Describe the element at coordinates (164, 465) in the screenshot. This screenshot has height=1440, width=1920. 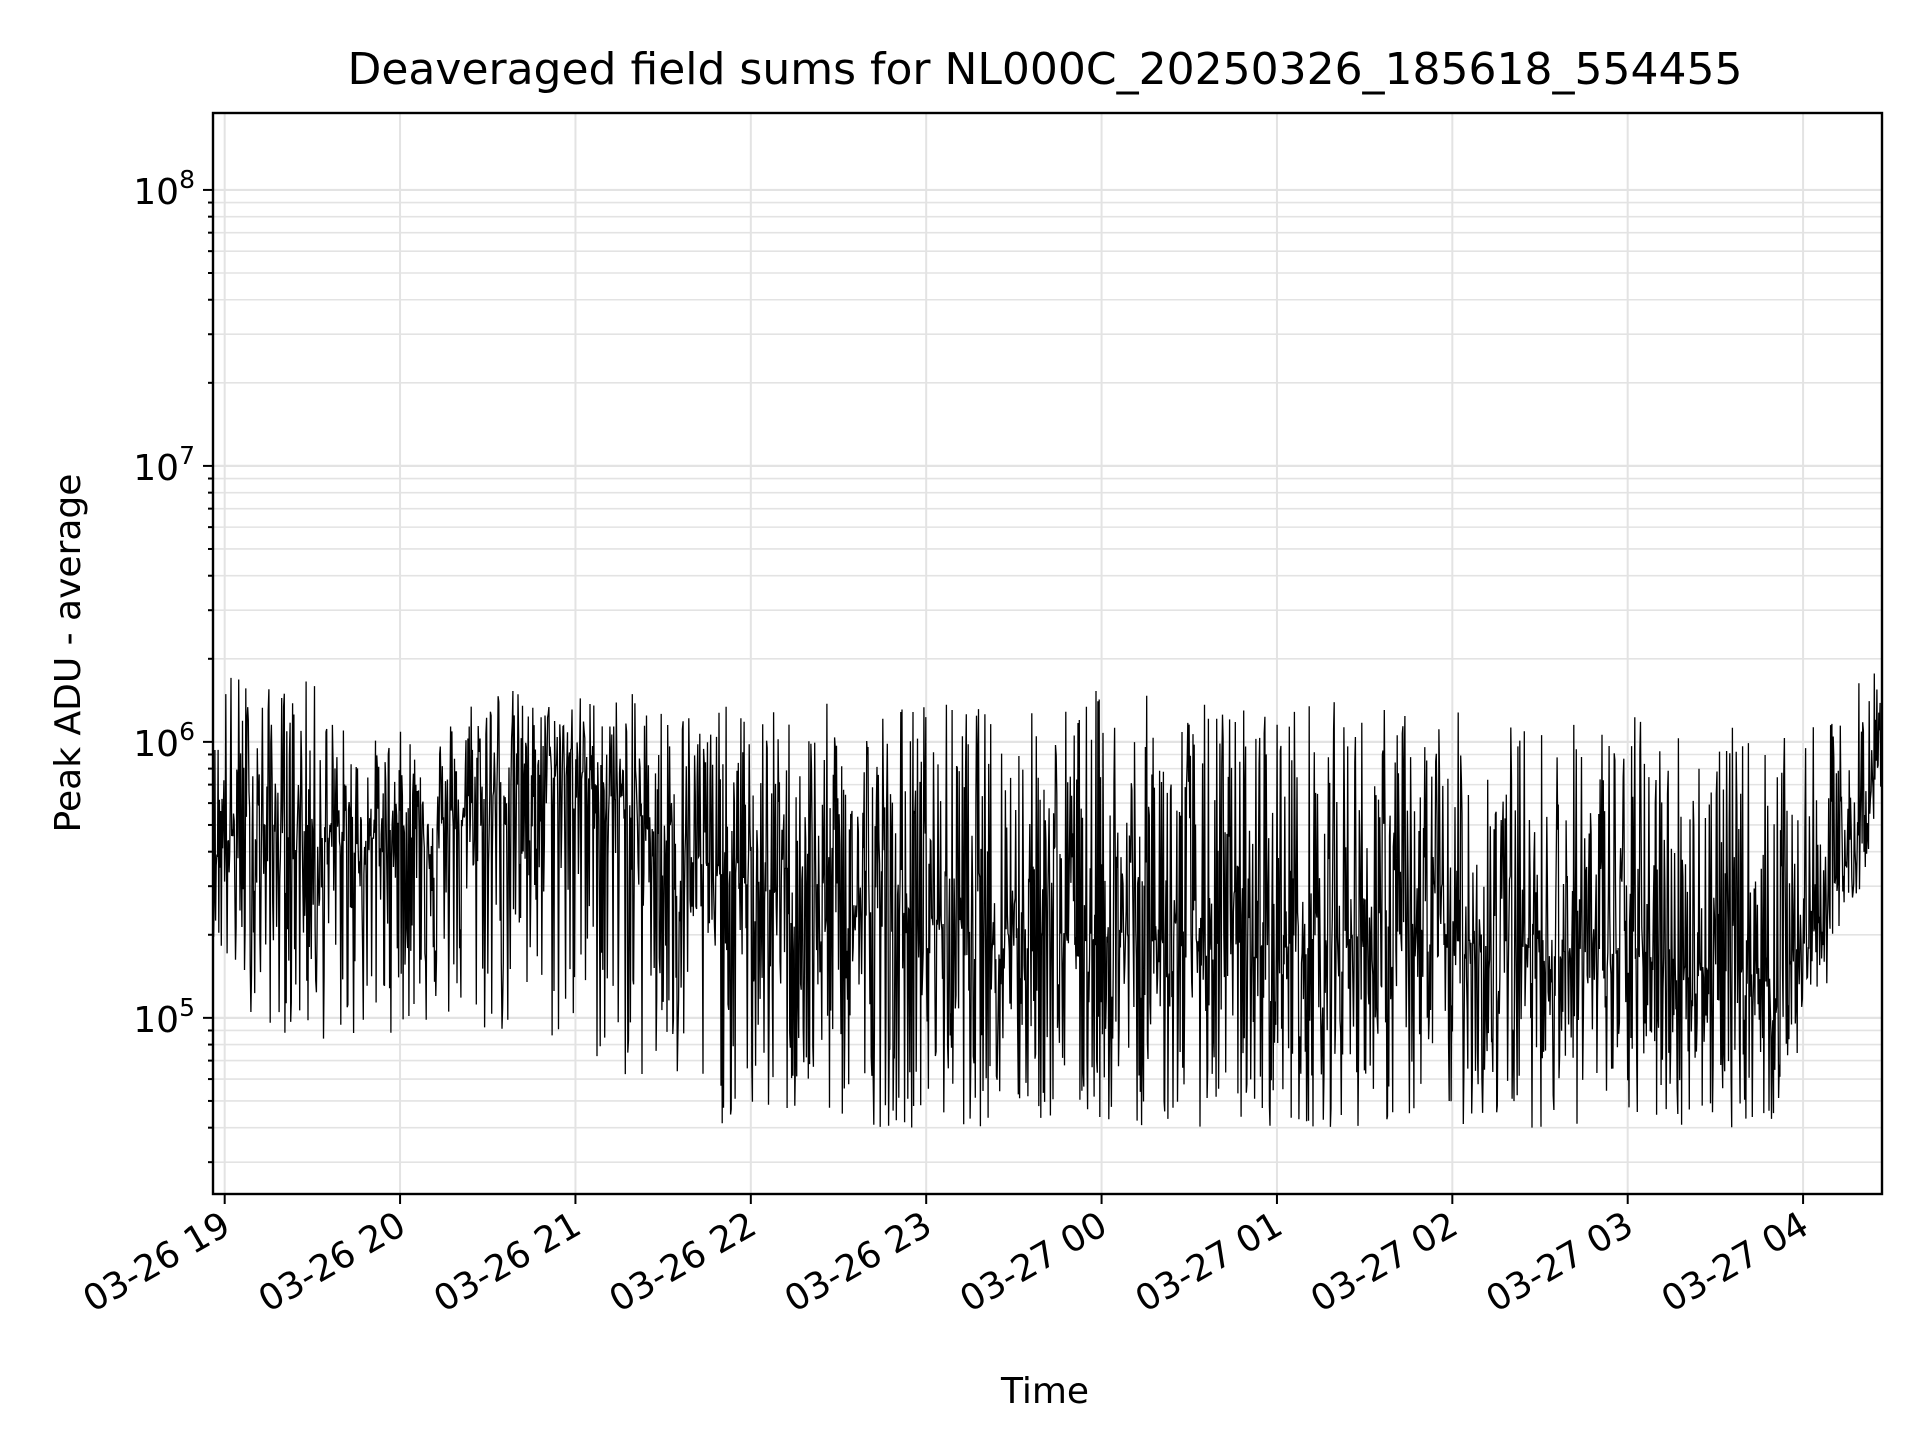
I see `y-tick-label: 10⁷` at that location.